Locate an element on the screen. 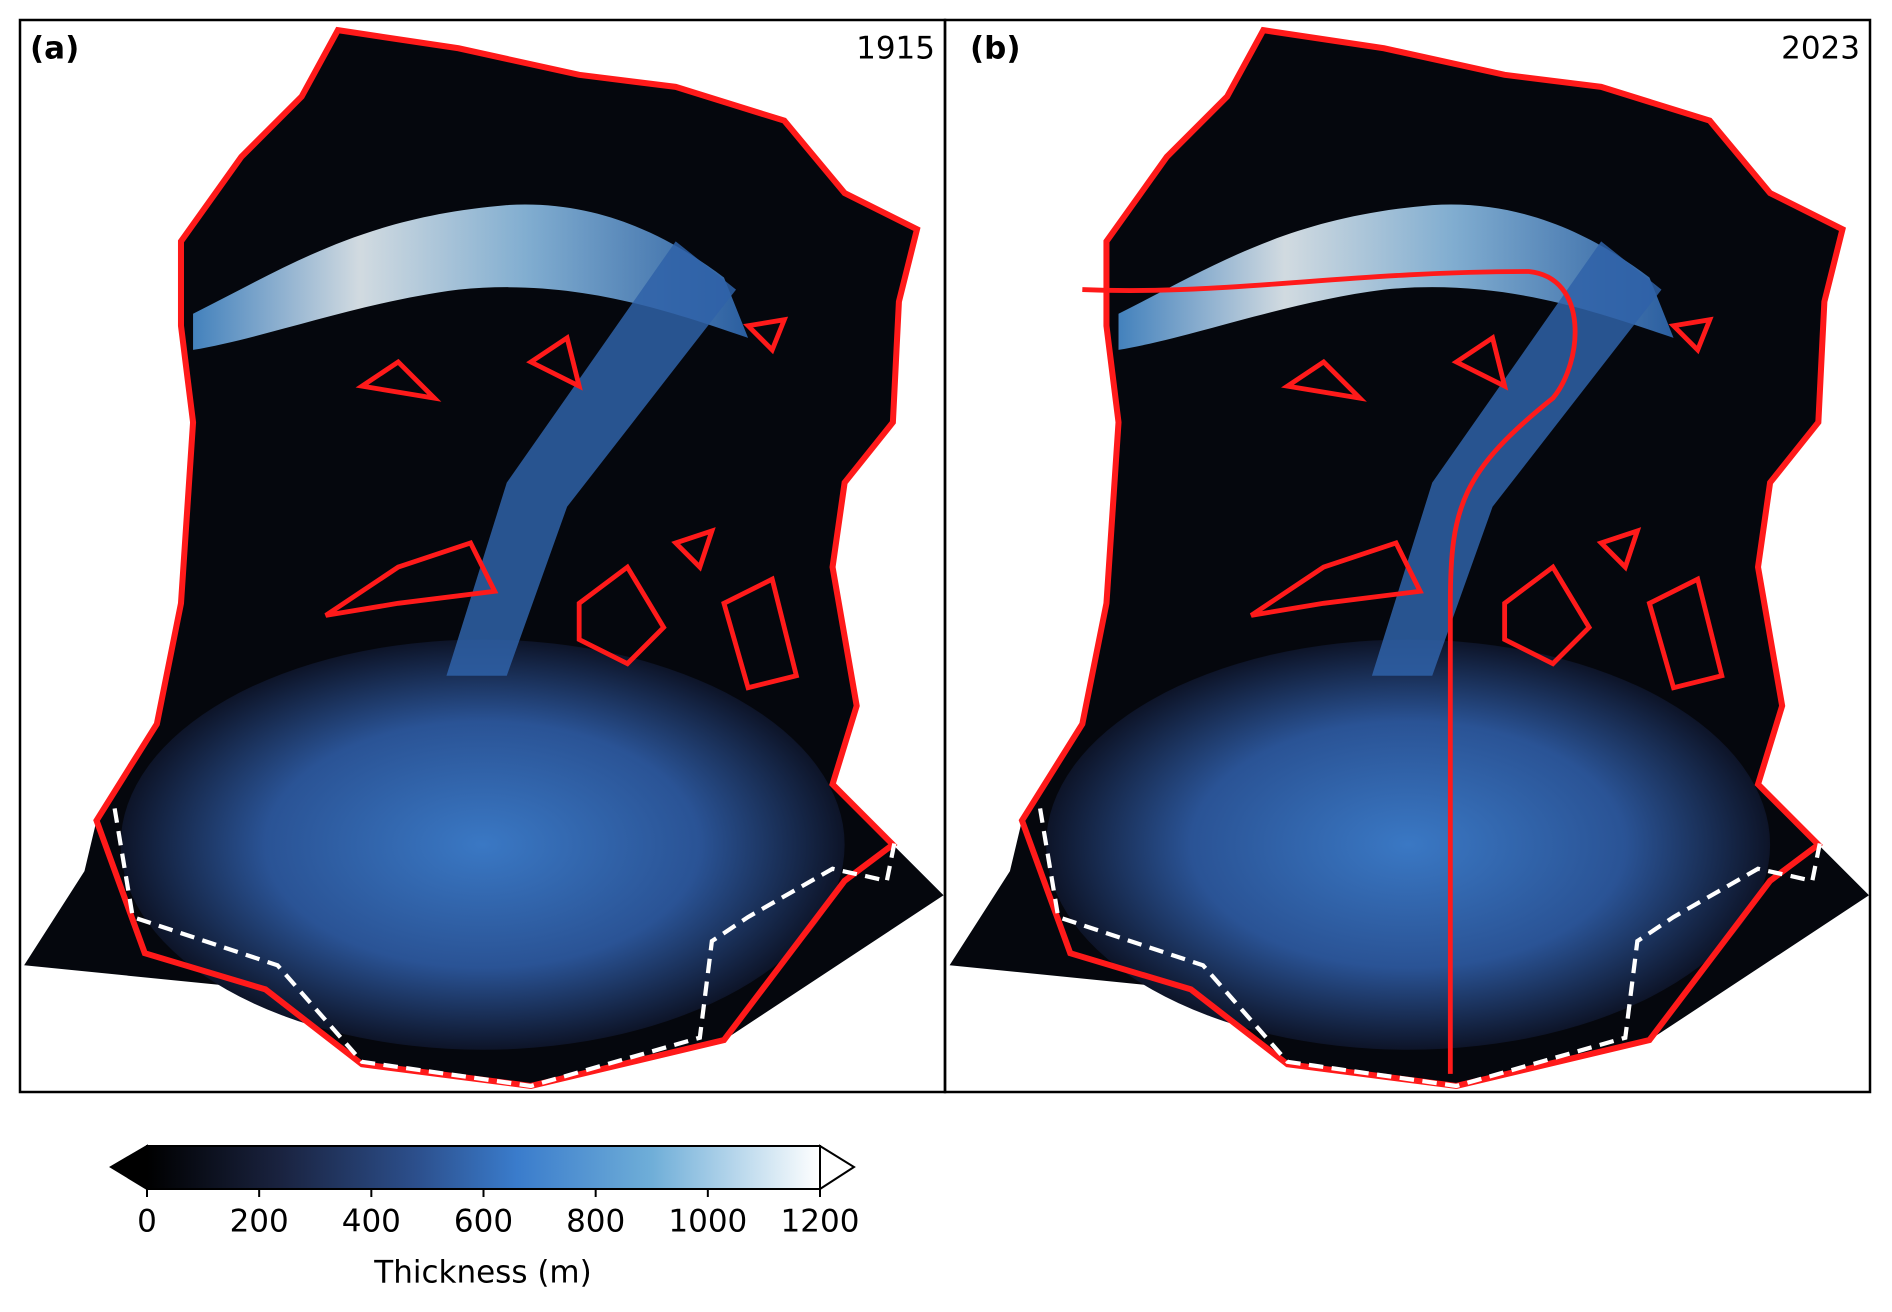  panel-year: 1915 is located at coordinates (895, 49).